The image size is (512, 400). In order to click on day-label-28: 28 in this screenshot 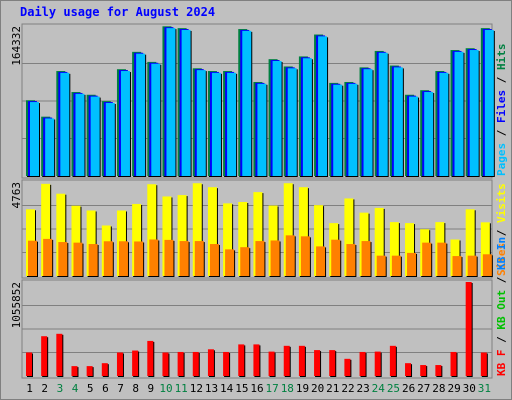, I will do `click(438, 388)`.